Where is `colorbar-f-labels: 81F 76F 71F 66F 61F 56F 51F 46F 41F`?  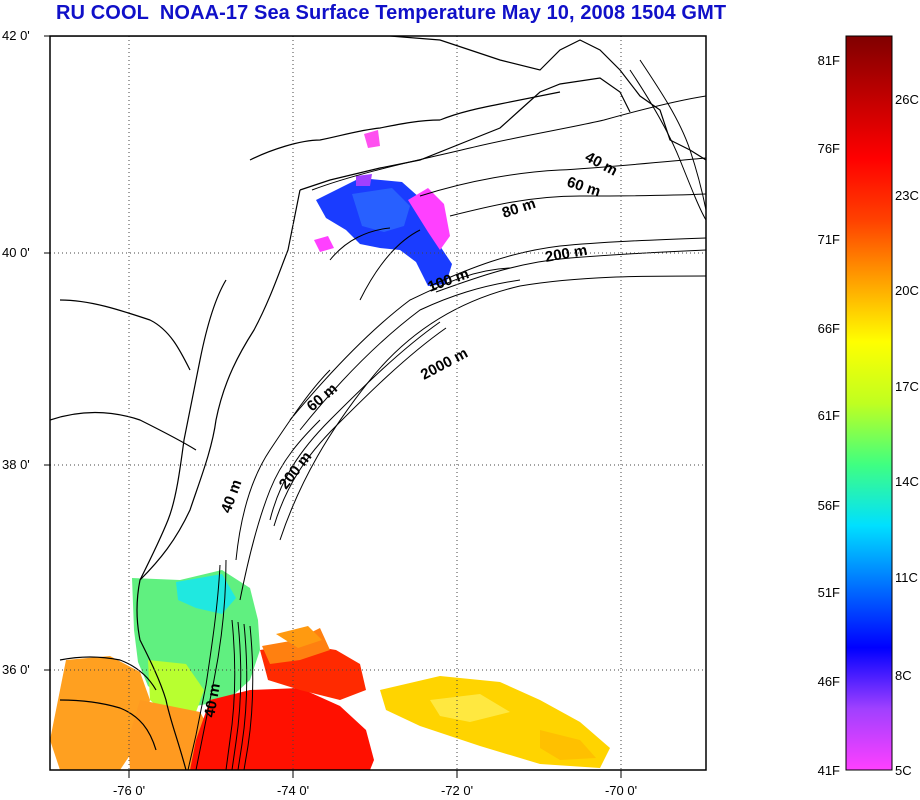
colorbar-f-labels: 81F 76F 71F 66F 61F 56F 51F 46F 41F is located at coordinates (829, 415).